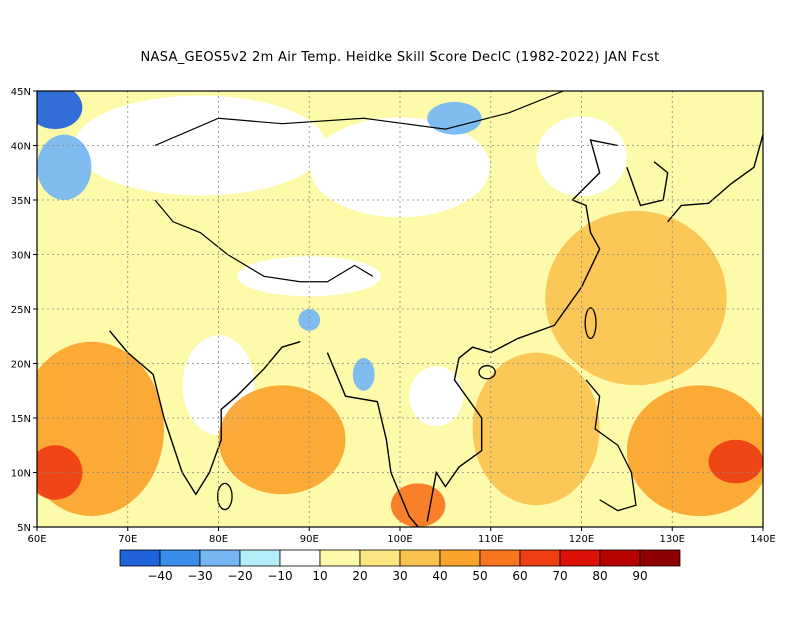  What do you see at coordinates (735, 461) in the screenshot?
I see `skill-region-pacific-hot` at bounding box center [735, 461].